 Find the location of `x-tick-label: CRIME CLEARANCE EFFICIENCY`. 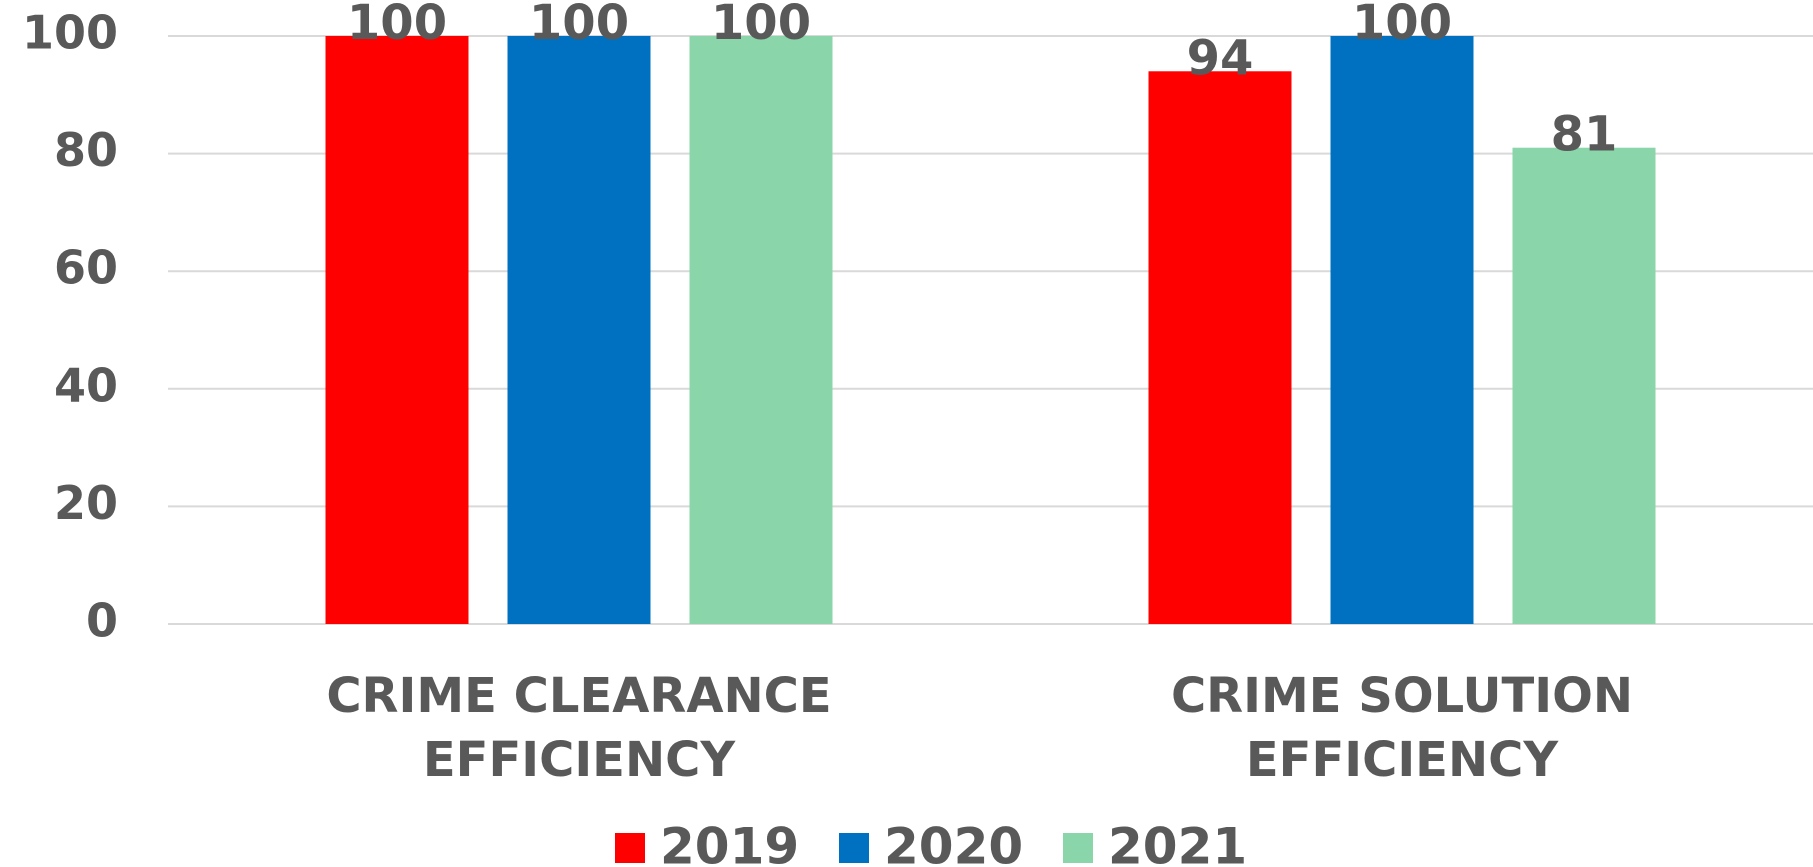

x-tick-label: CRIME CLEARANCE EFFICIENCY is located at coordinates (579, 728).